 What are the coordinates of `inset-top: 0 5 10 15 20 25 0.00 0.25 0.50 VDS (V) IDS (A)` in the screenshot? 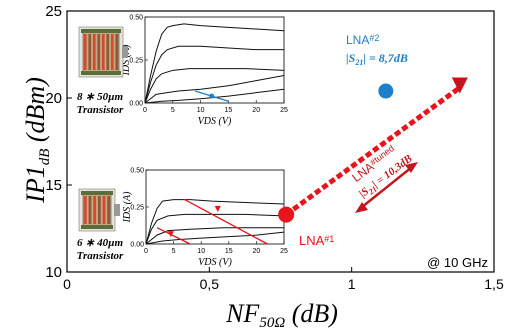 It's located at (204, 71).